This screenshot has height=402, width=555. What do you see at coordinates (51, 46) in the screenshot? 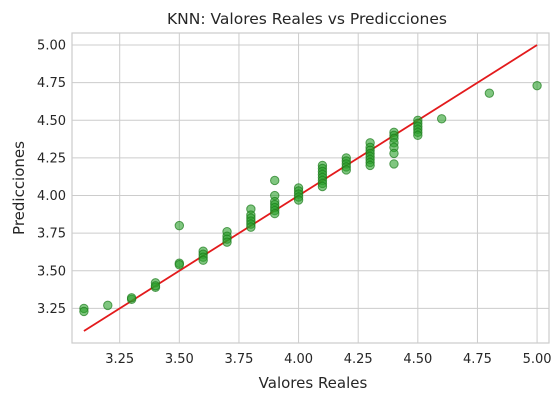
I see `y-tick-label: 5.00` at bounding box center [51, 46].